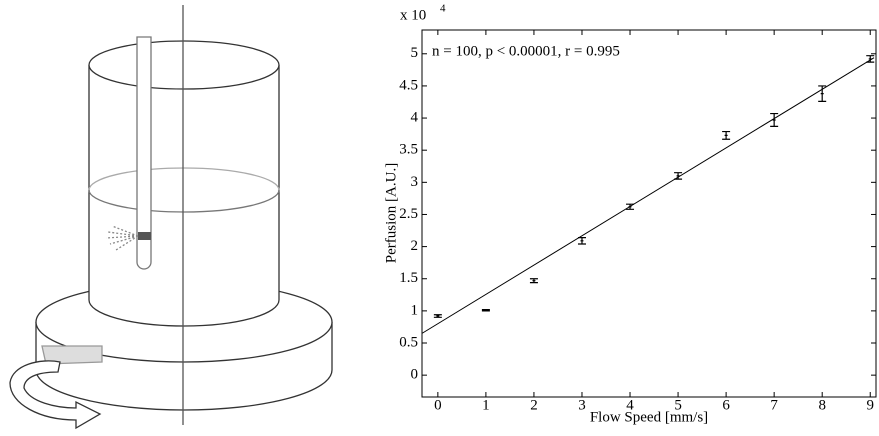  Describe the element at coordinates (72, 355) in the screenshot. I see `rotation-band` at that location.